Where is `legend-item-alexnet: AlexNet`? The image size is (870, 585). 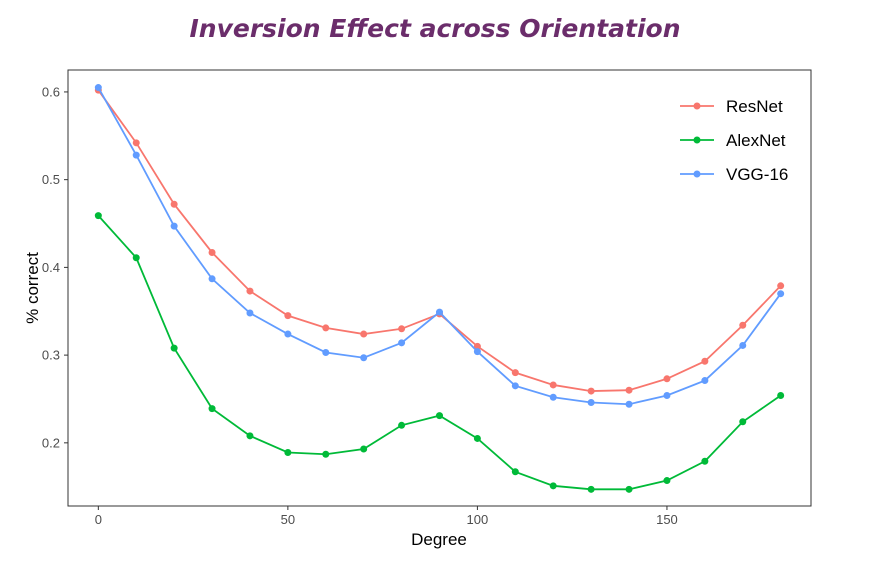
legend-item-alexnet: AlexNet is located at coordinates (733, 140).